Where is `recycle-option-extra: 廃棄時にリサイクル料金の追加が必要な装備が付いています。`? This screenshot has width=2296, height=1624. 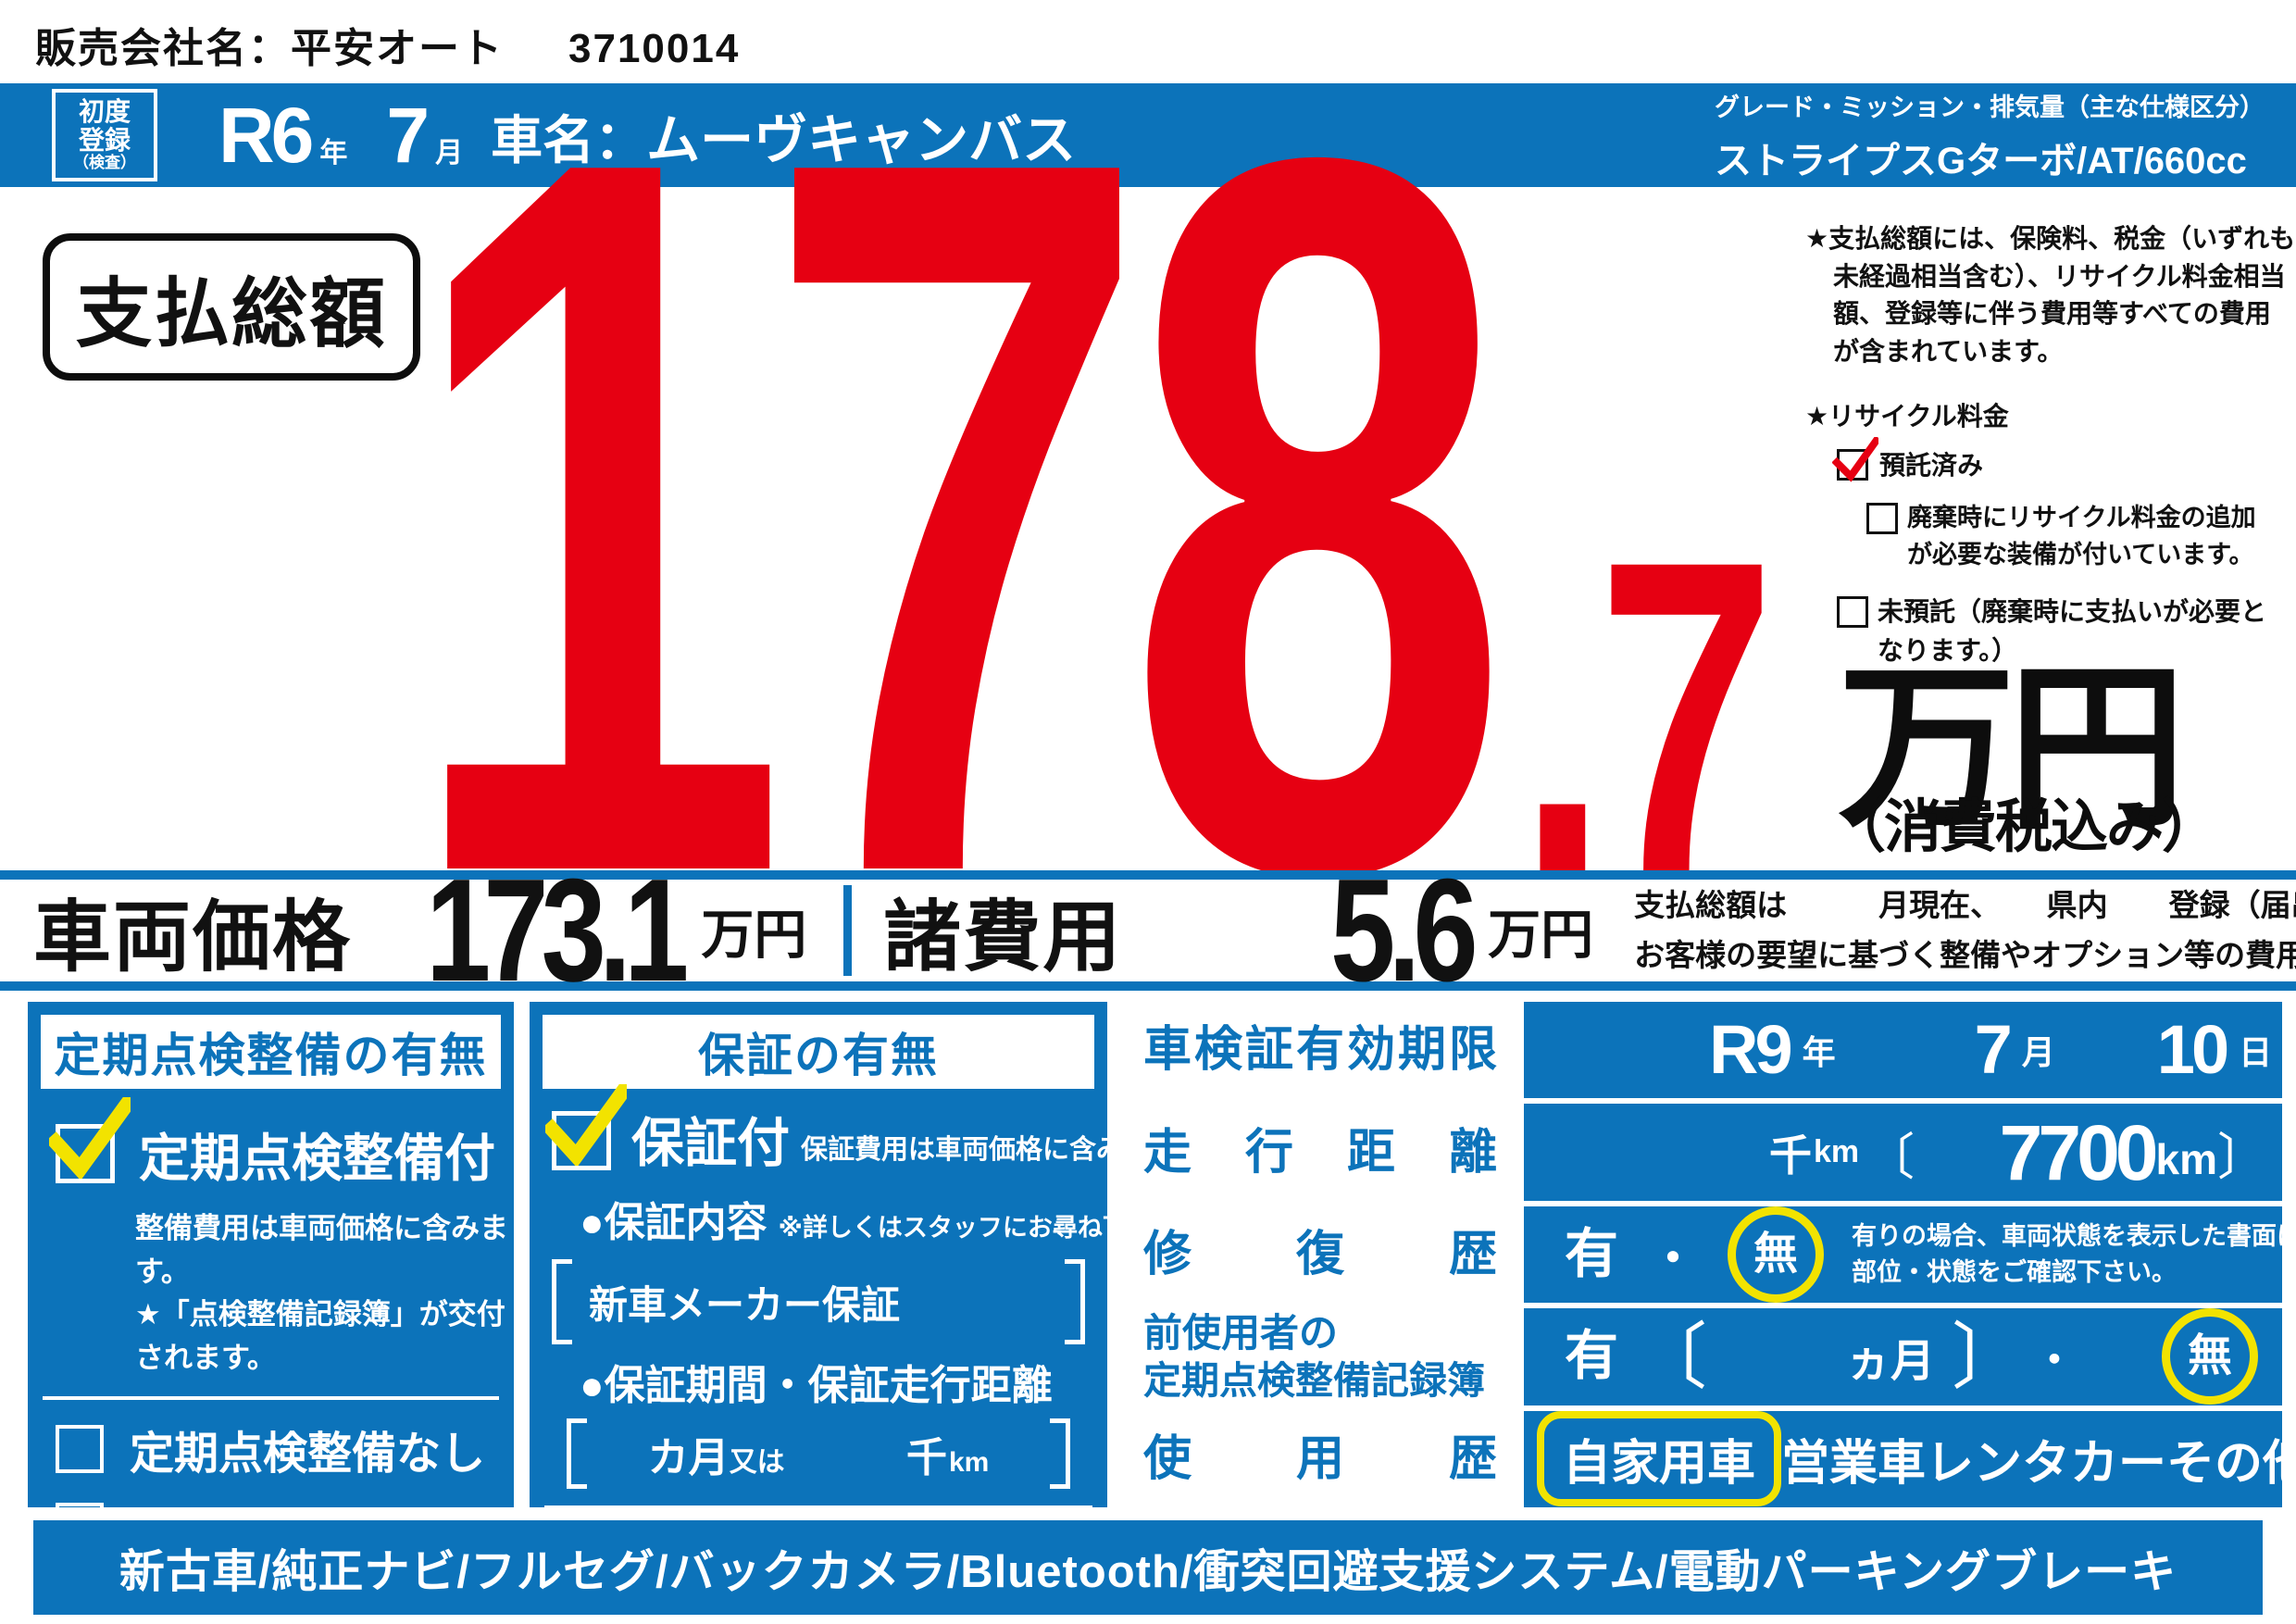
recycle-option-extra: 廃棄時にリサイクル料金の追加が必要な装備が付いています。 is located at coordinates (2071, 536).